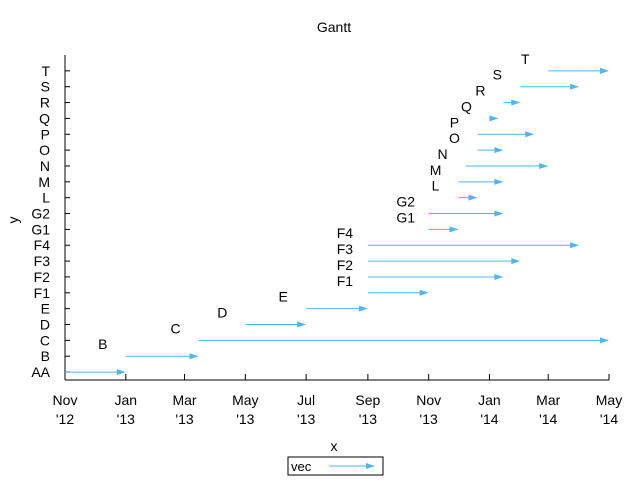 This screenshot has height=480, width=640. What do you see at coordinates (45, 166) in the screenshot?
I see `y-tick-label: N` at bounding box center [45, 166].